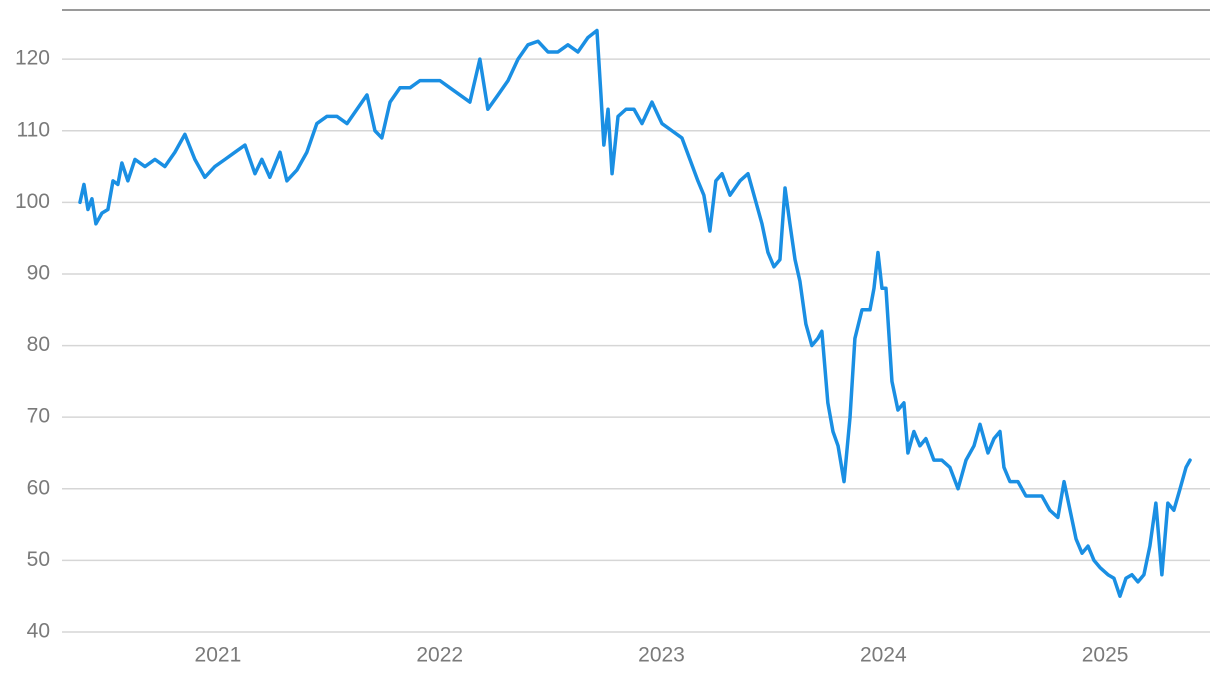 This screenshot has height=676, width=1220. What do you see at coordinates (661, 655) in the screenshot?
I see `x-tick-label: 2023` at bounding box center [661, 655].